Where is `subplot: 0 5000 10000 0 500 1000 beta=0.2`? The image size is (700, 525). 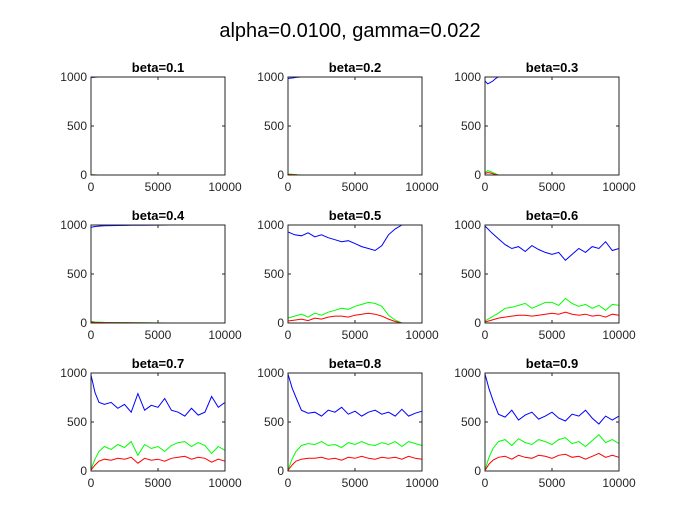 subplot: 0 5000 10000 0 500 1000 beta=0.2 is located at coordinates (348, 127).